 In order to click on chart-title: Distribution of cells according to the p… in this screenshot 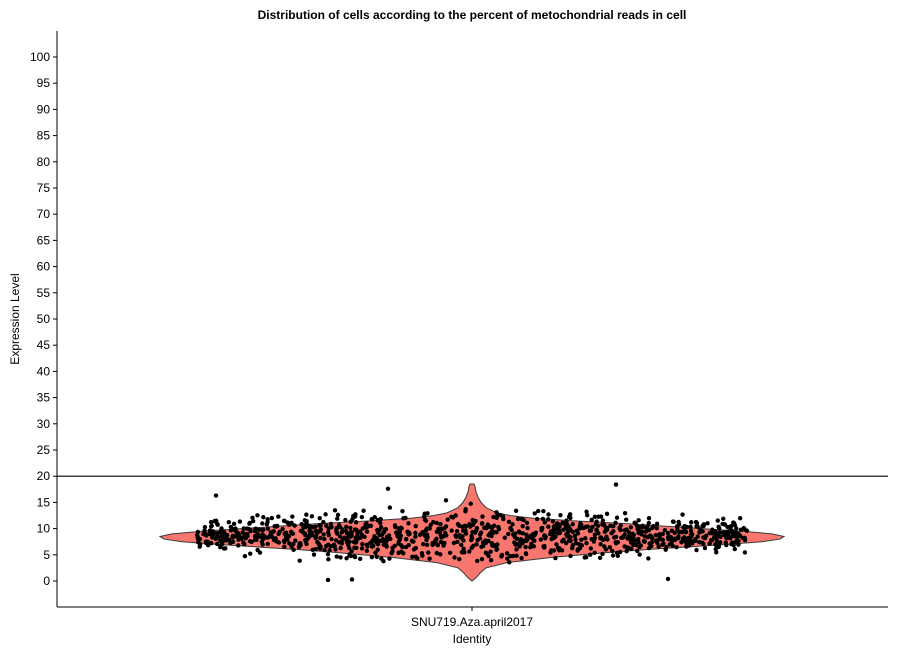, I will do `click(472, 15)`.